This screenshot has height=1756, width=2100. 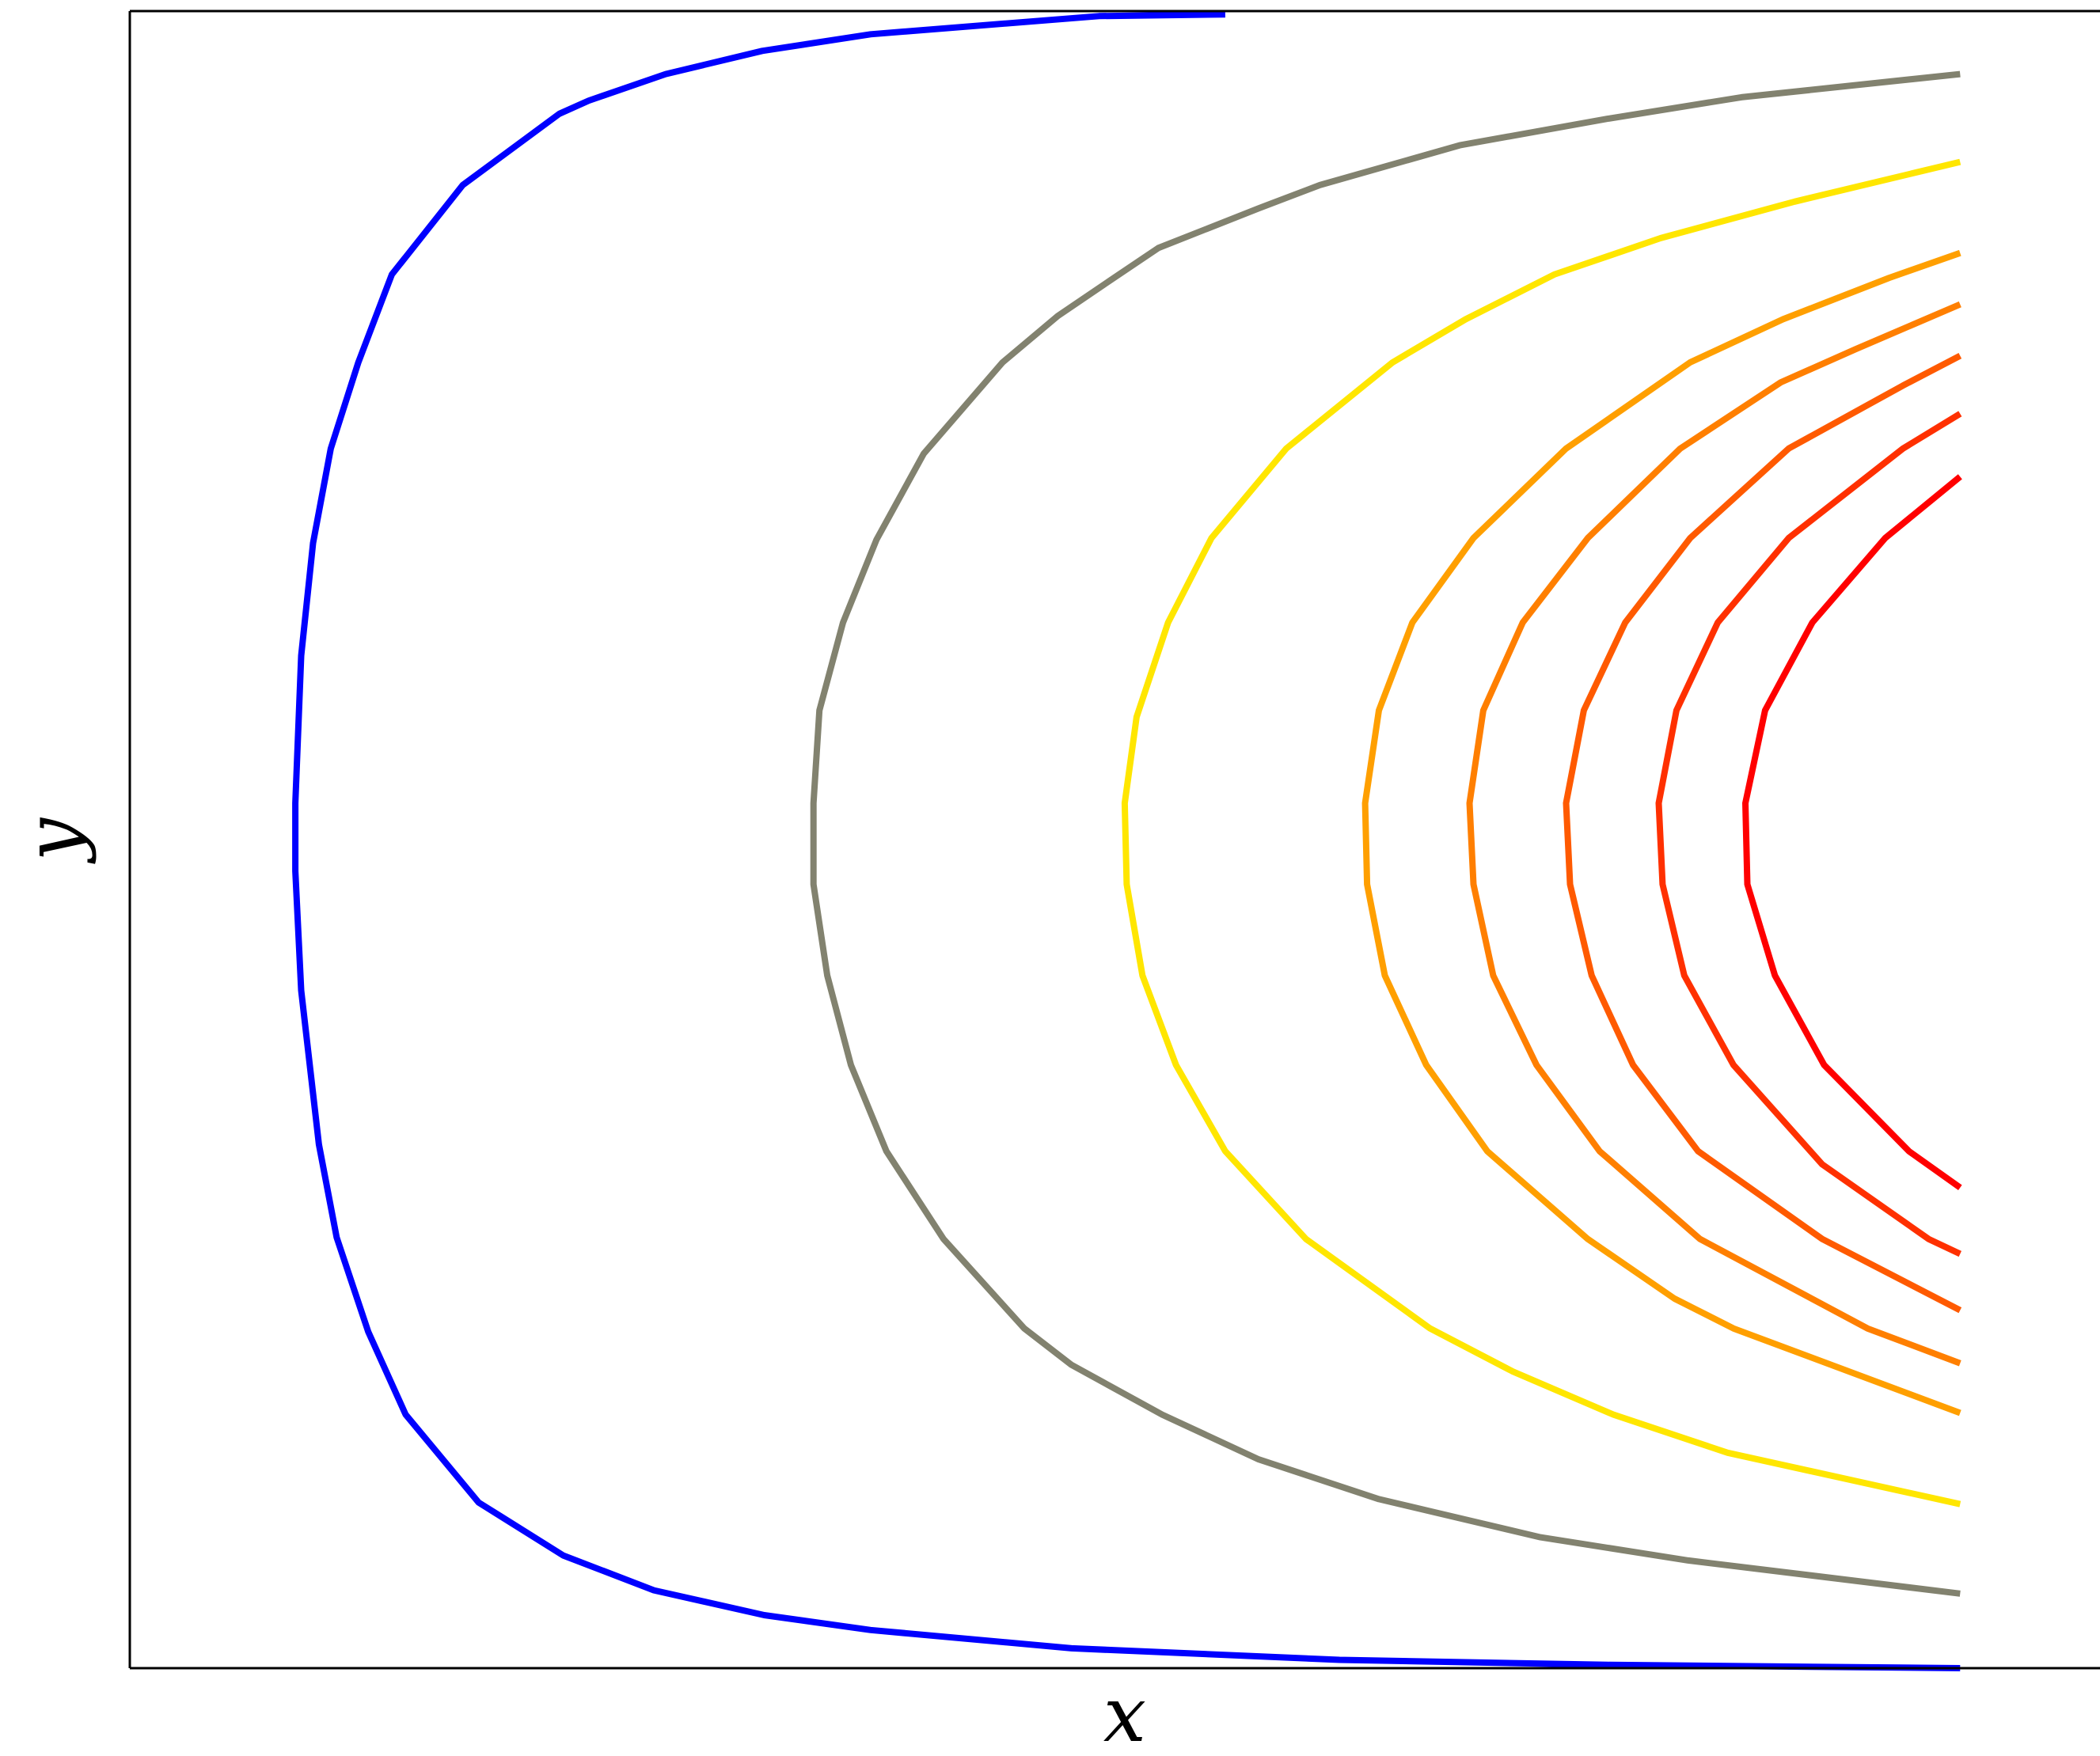 I want to click on y-axis-label: y, so click(x=53, y=840).